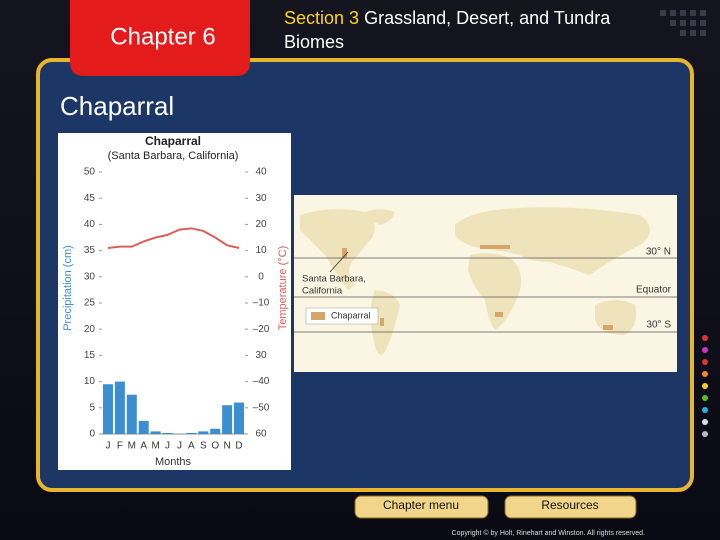 This screenshot has height=540, width=720. I want to click on x-tick-label: N, so click(227, 446).